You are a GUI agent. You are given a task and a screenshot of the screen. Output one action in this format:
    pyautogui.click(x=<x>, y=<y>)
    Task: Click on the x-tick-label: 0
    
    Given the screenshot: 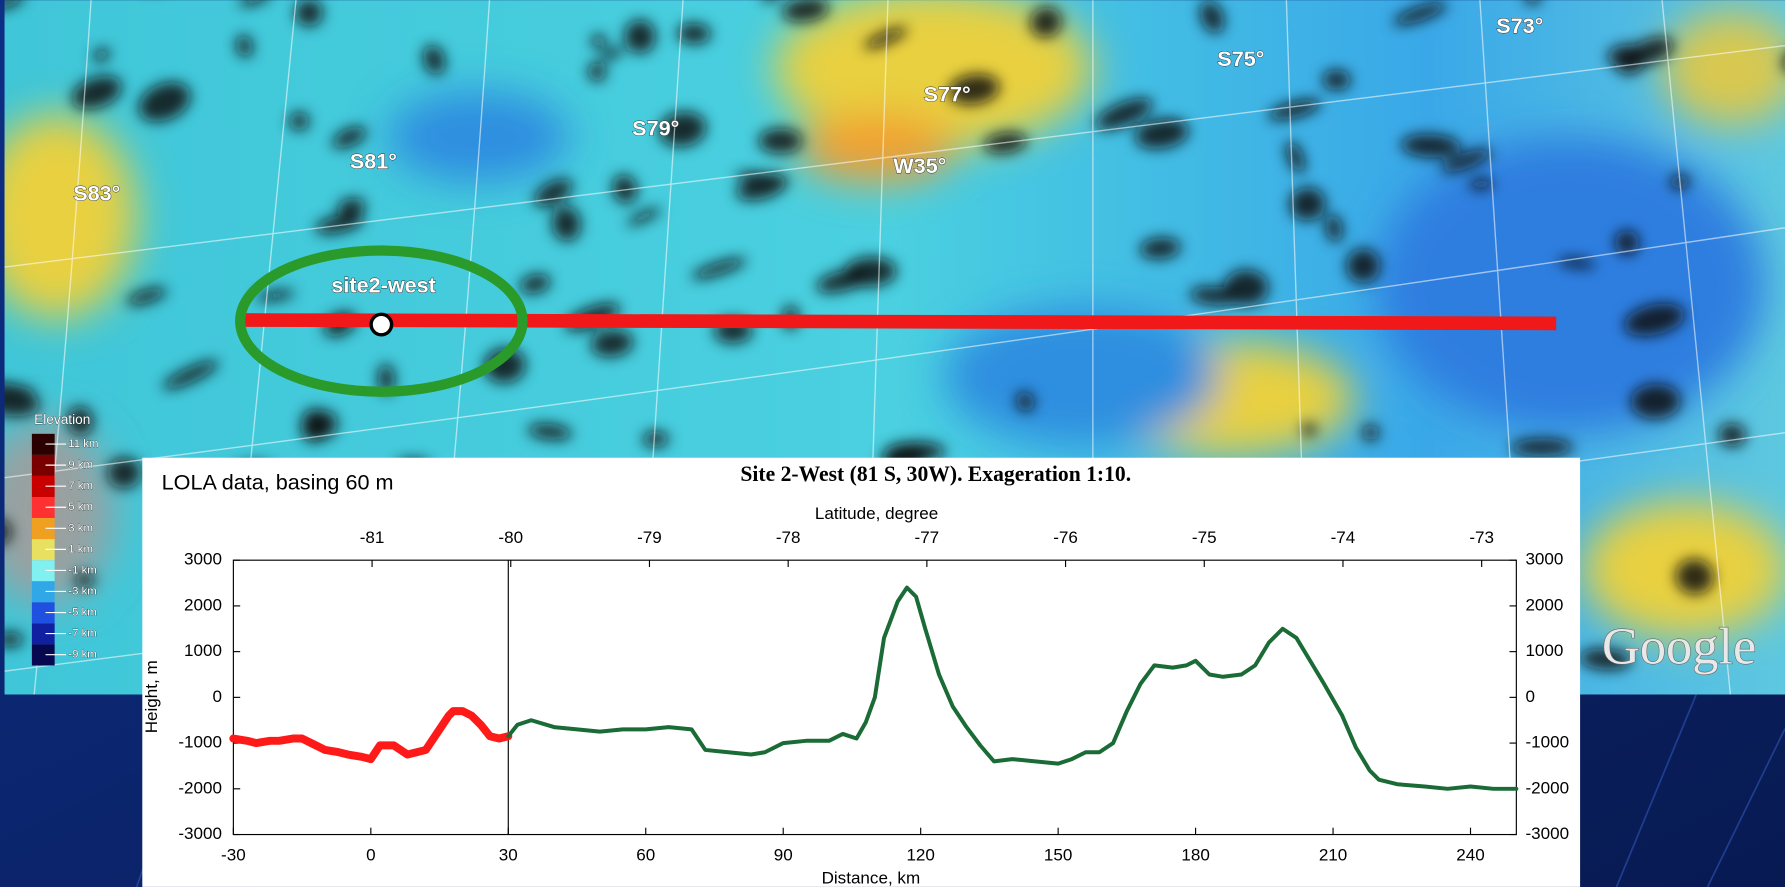 What is the action you would take?
    pyautogui.click(x=371, y=855)
    